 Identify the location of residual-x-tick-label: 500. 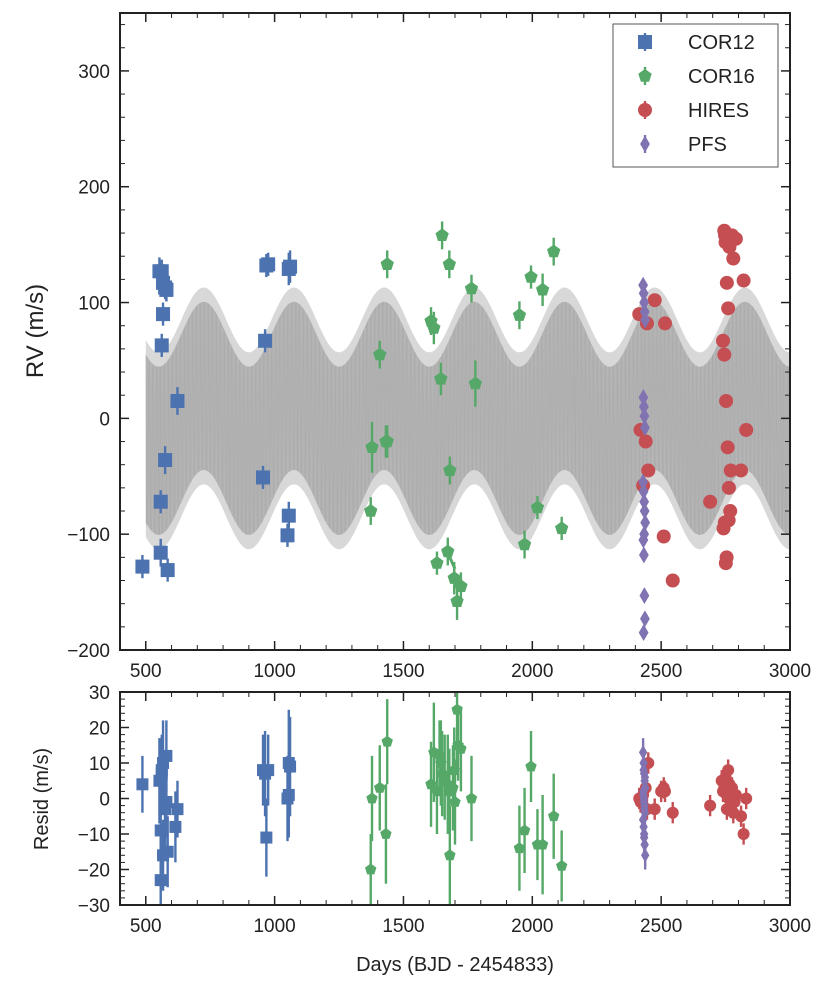
(146, 926).